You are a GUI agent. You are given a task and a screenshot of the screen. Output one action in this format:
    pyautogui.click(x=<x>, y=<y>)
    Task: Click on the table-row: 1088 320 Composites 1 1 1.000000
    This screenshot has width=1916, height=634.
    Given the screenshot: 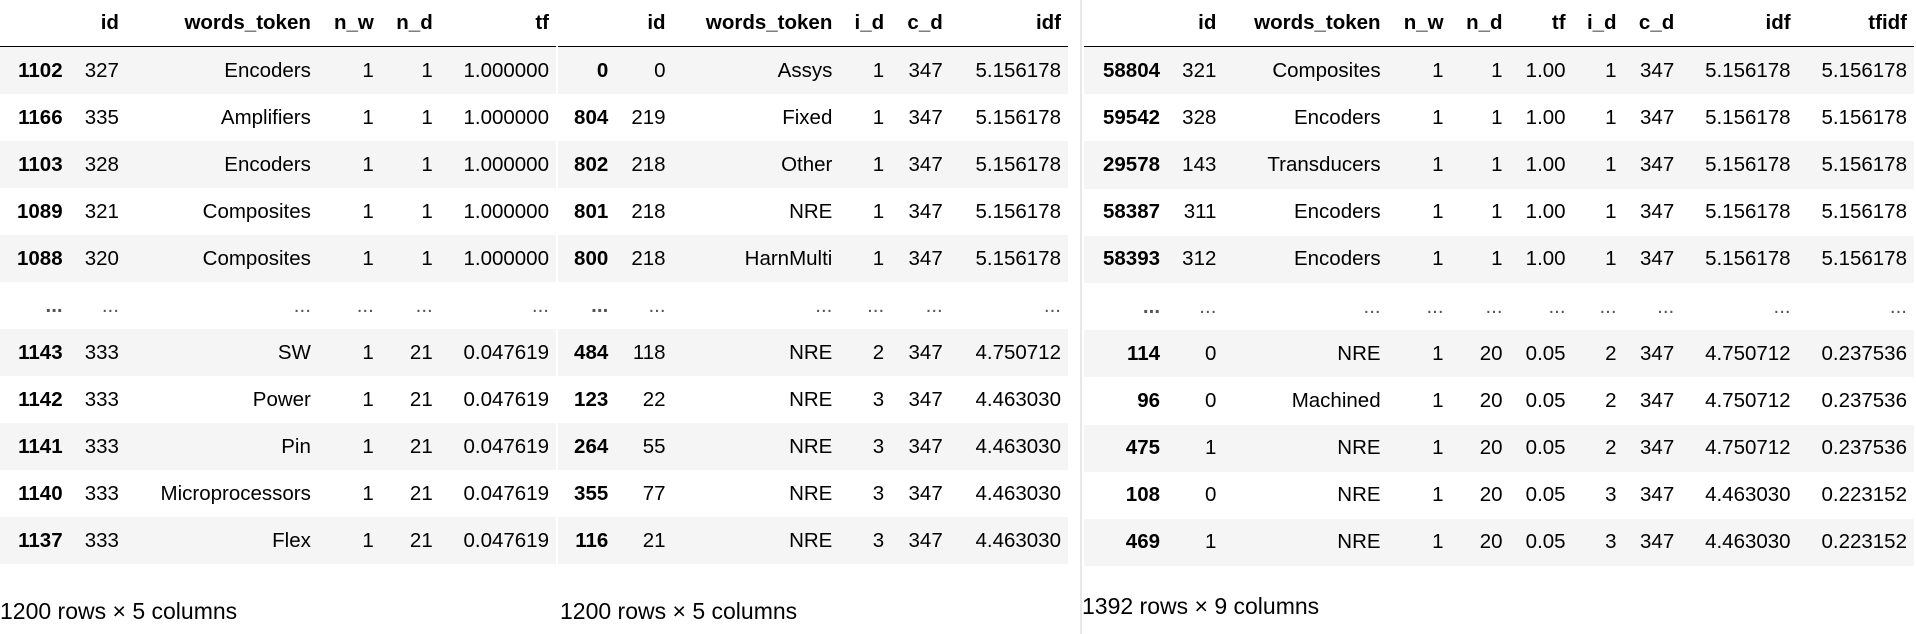 What is the action you would take?
    pyautogui.click(x=278, y=258)
    